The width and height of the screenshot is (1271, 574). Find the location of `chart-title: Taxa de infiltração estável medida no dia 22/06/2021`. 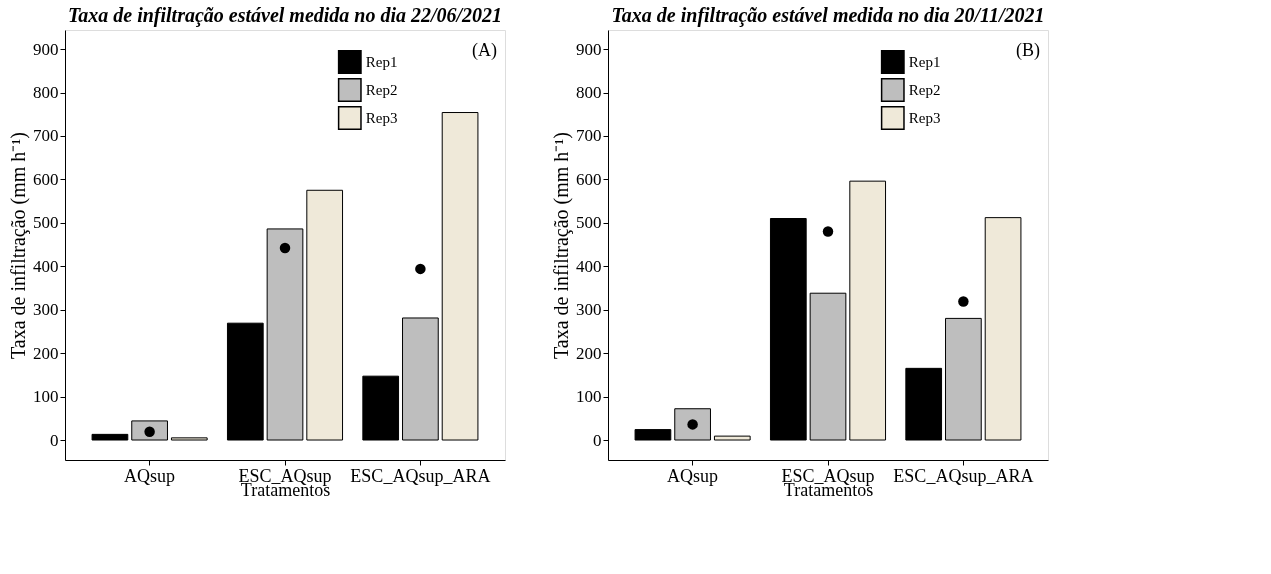

chart-title: Taxa de infiltração estável medida no dia 22/06/2021 is located at coordinates (285, 15).